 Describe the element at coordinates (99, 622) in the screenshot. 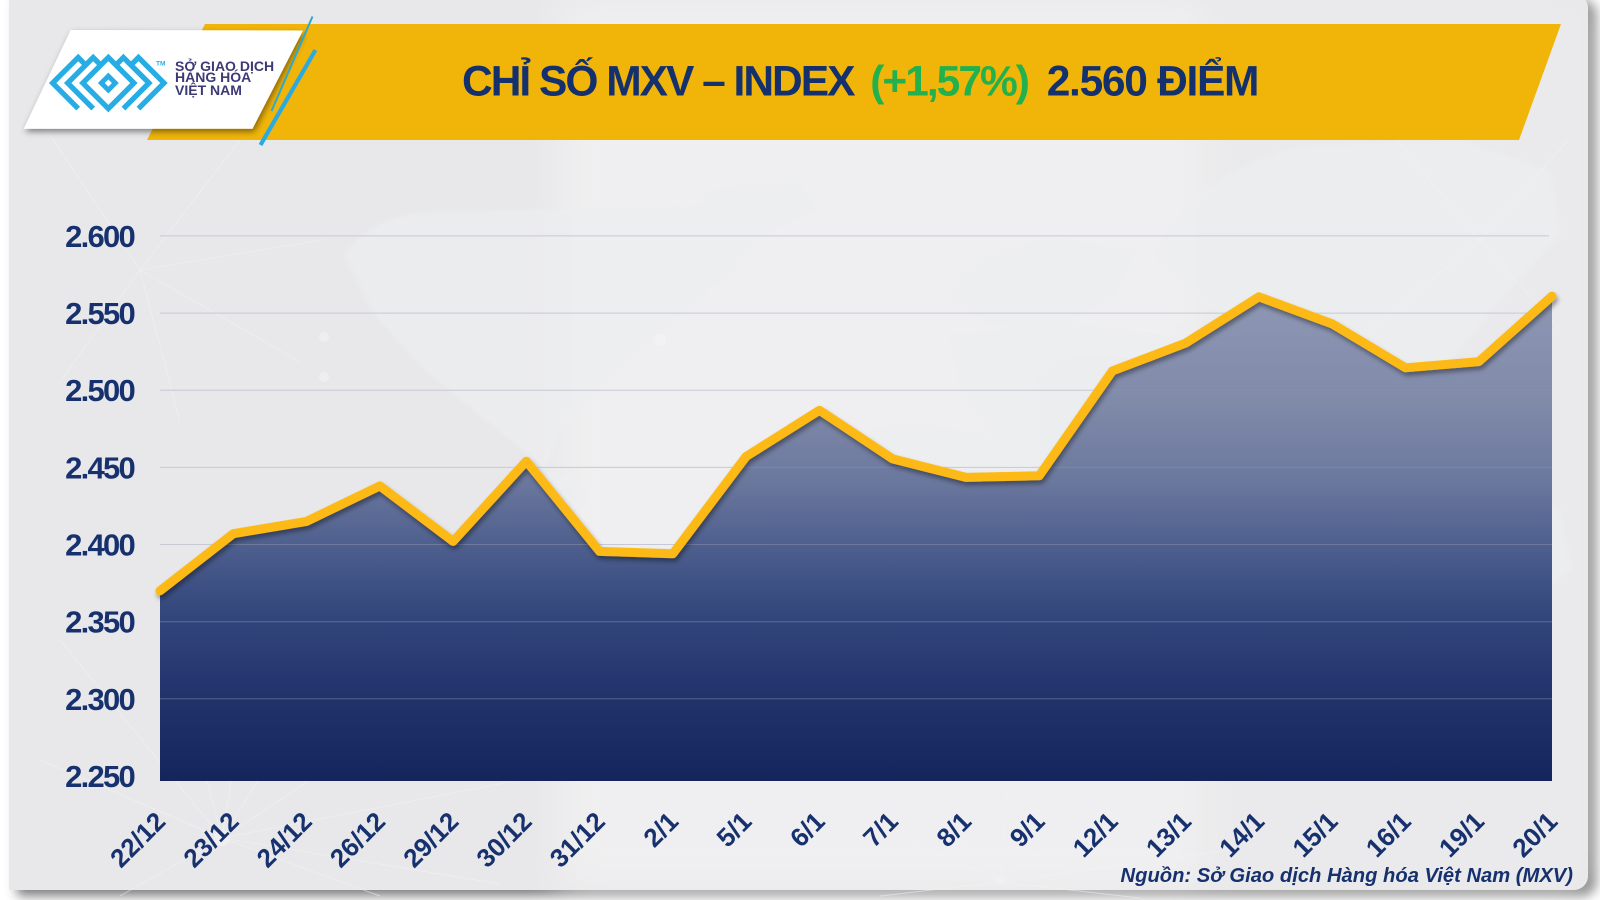

I see `svg-text: 2.350` at that location.